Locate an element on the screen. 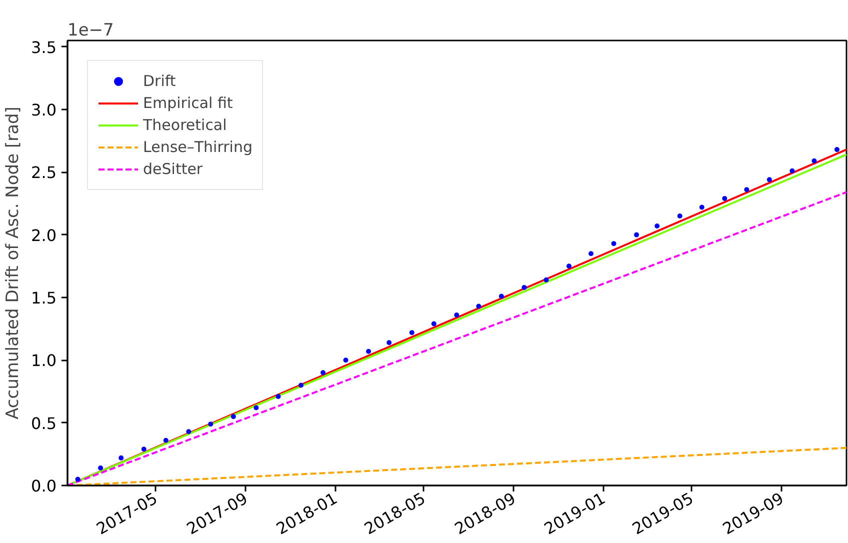 This screenshot has height=543, width=848. legend-label: Theoretical is located at coordinates (185, 125).